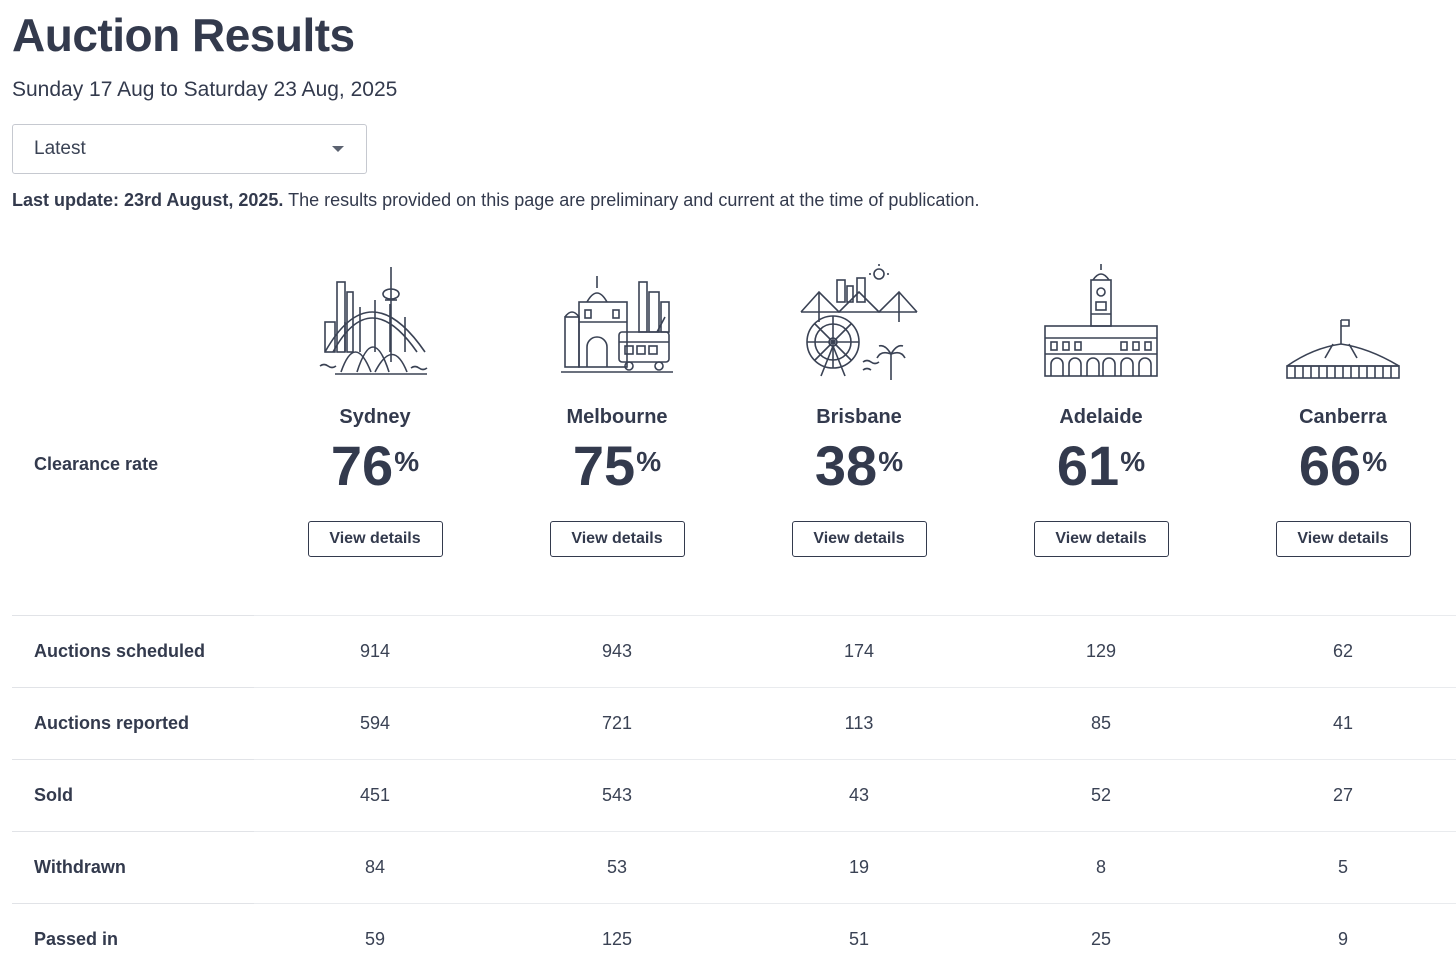 The width and height of the screenshot is (1456, 978). What do you see at coordinates (1343, 465) in the screenshot?
I see `clearance-rate-value: 66%` at bounding box center [1343, 465].